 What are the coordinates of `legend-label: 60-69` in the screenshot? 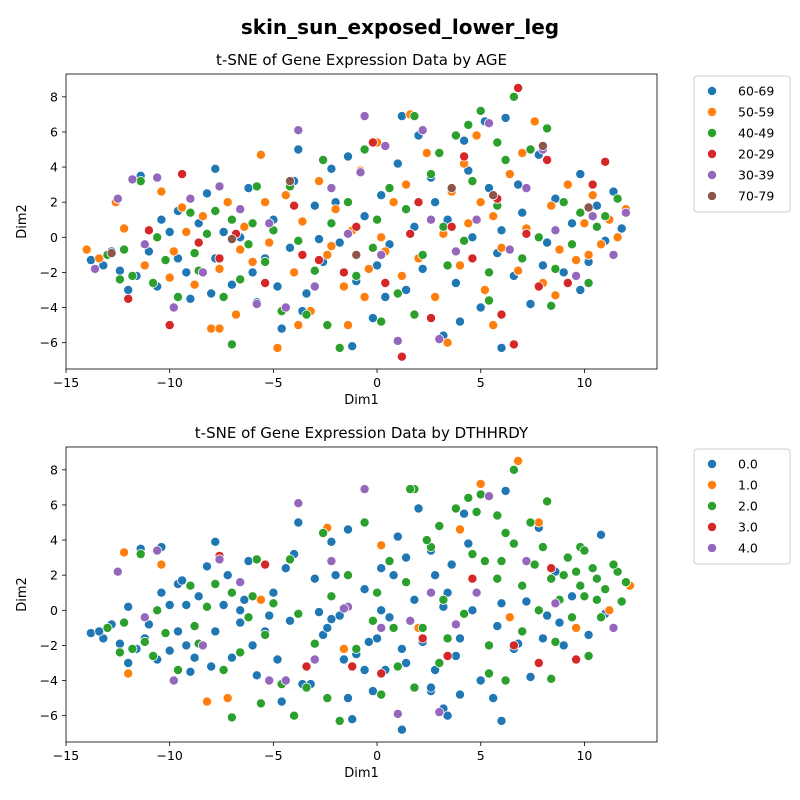 It's located at (756, 91).